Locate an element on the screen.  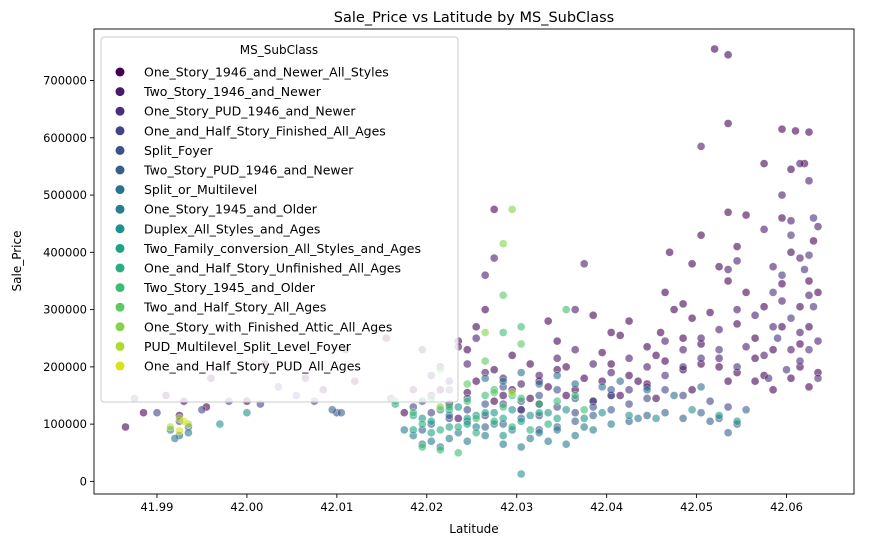
legend-entry: Two_Story_1946_and_Newer is located at coordinates (218, 91).